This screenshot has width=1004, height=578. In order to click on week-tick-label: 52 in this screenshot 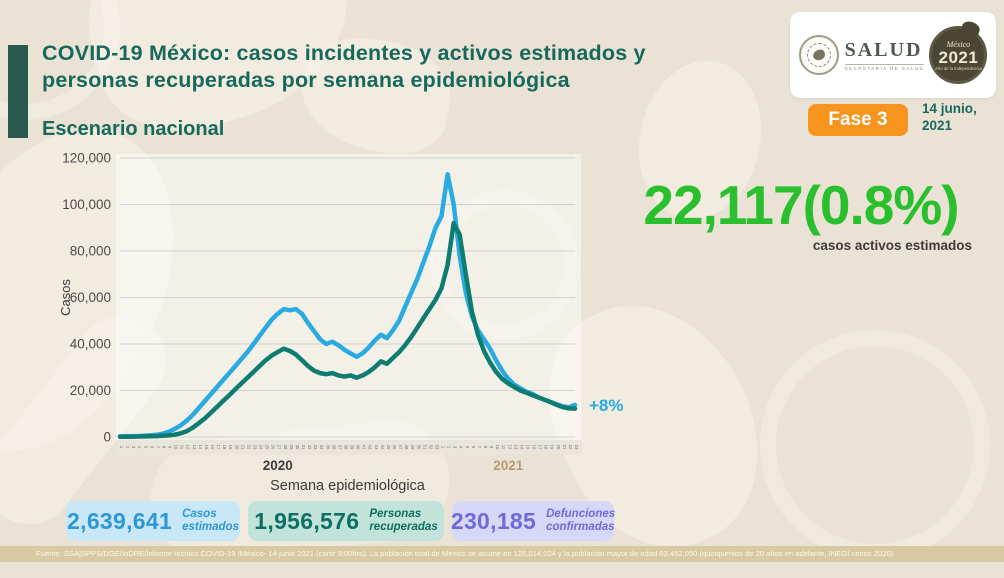, I will do `click(430, 447)`.